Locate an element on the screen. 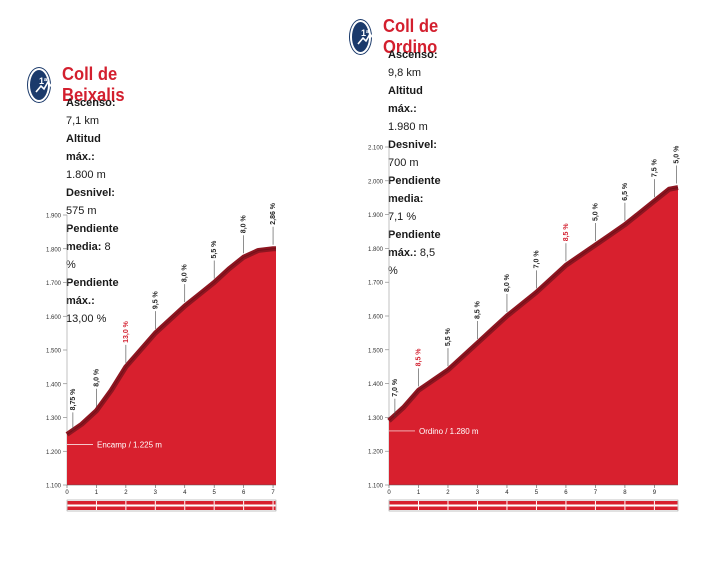 This screenshot has width=720, height=562. info-value: 8 % is located at coordinates (88, 256).